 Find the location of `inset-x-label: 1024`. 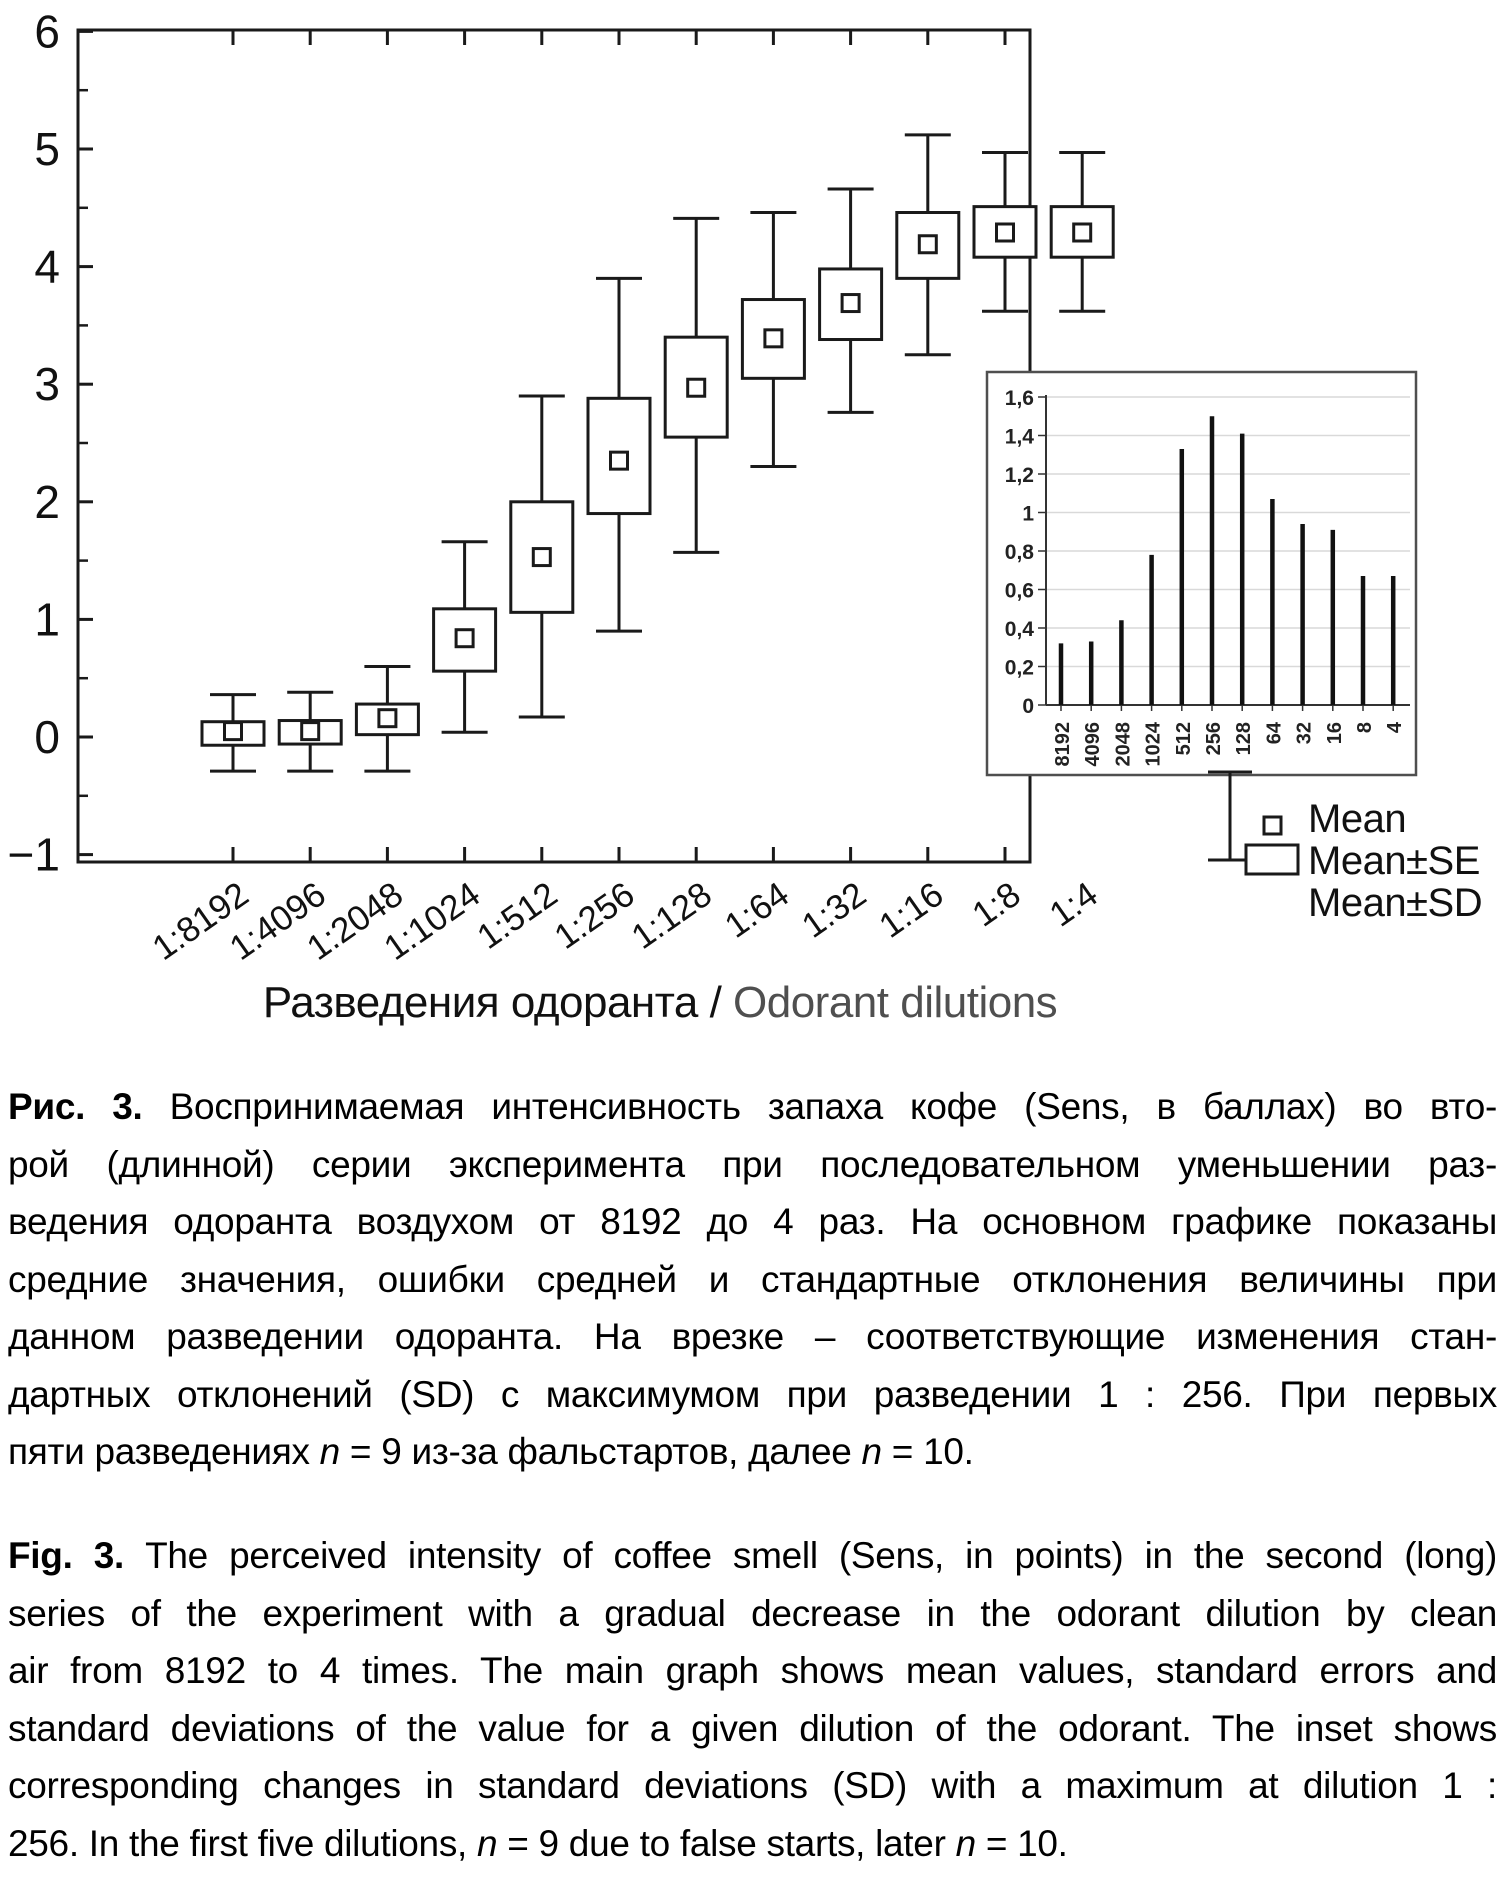

inset-x-label: 1024 is located at coordinates (1154, 743).